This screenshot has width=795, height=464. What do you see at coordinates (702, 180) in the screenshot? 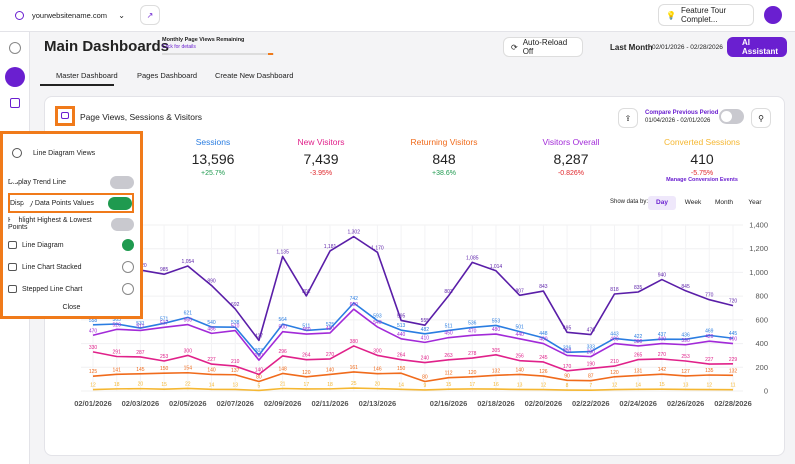
I see `manage-link: Manage Conversion Events` at bounding box center [702, 180].